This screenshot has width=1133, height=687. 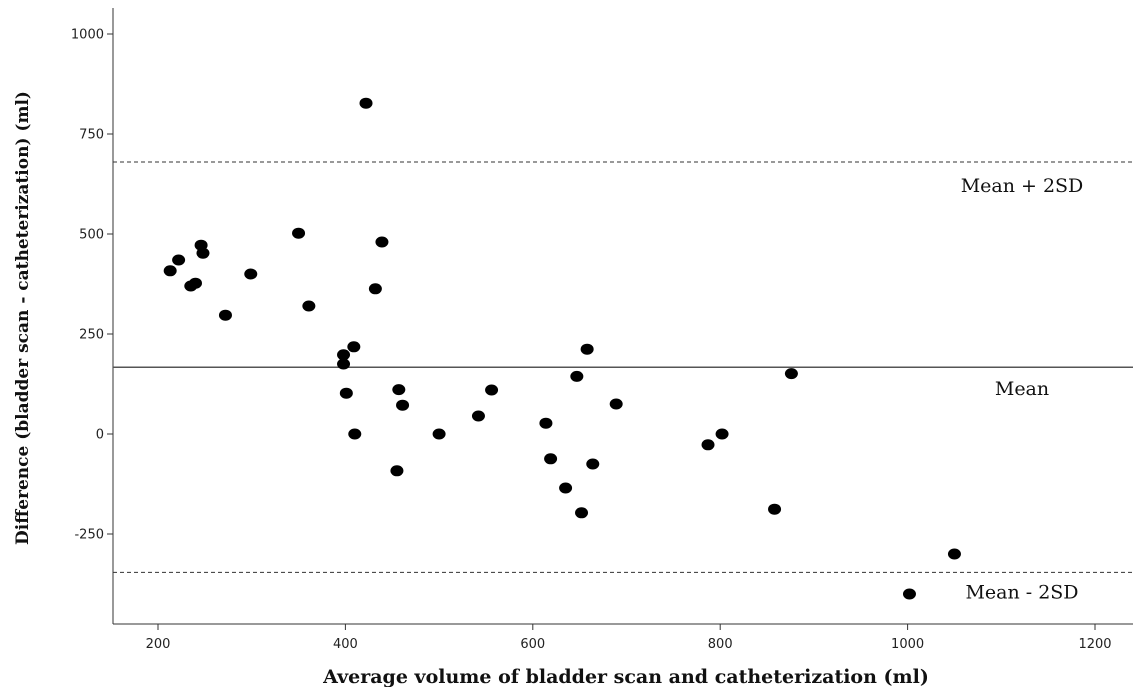 I want to click on reference-labels: Mean + 2SD Mean Mean - 2SD, so click(x=1022, y=389).